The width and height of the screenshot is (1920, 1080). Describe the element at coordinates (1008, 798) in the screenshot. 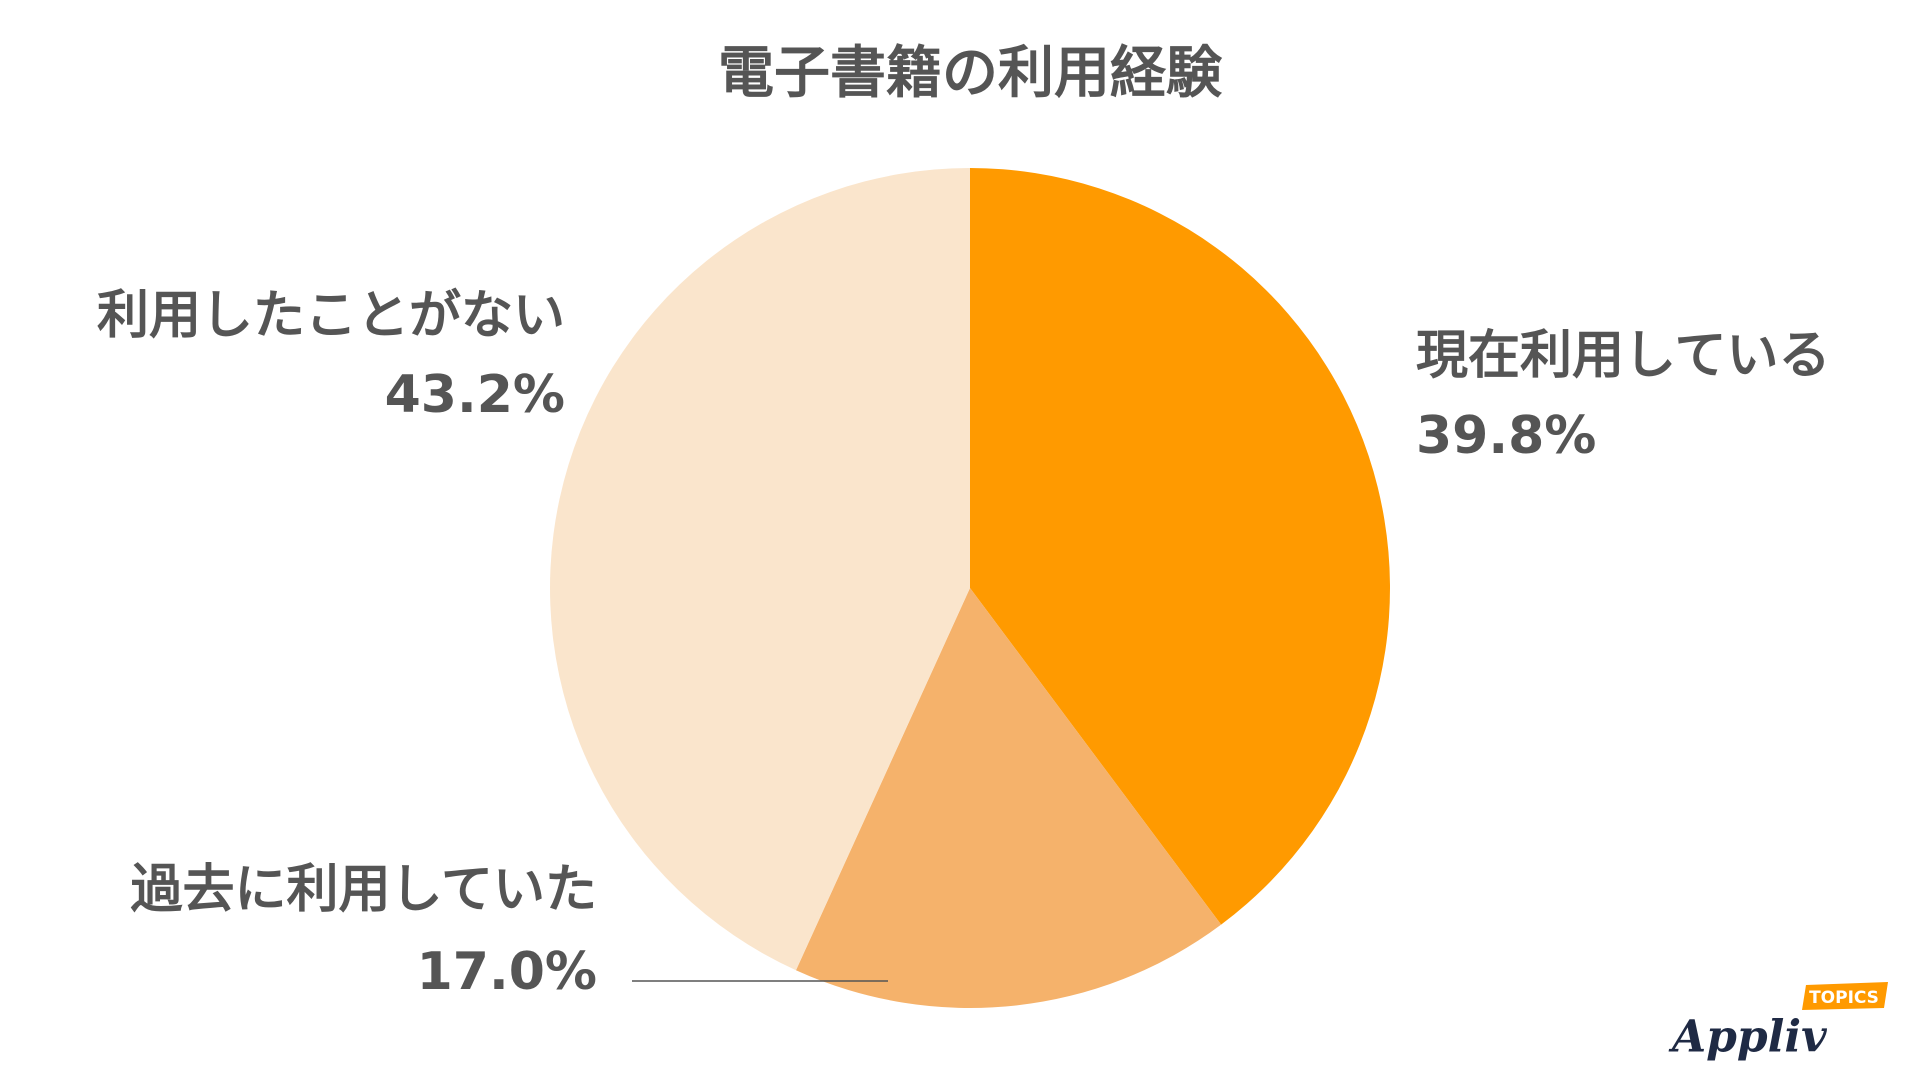

I see `pie-slice` at that location.